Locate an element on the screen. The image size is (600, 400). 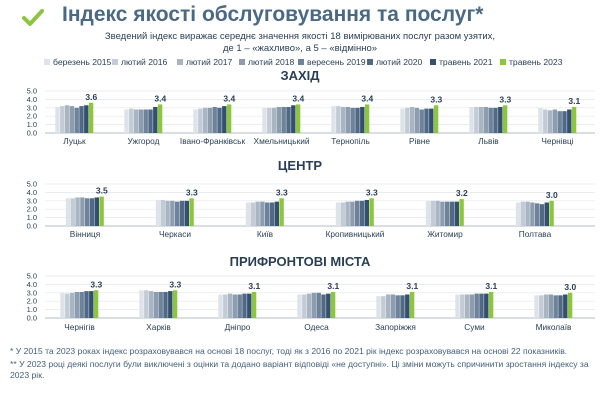
category-label: Харків is located at coordinates (158, 327).